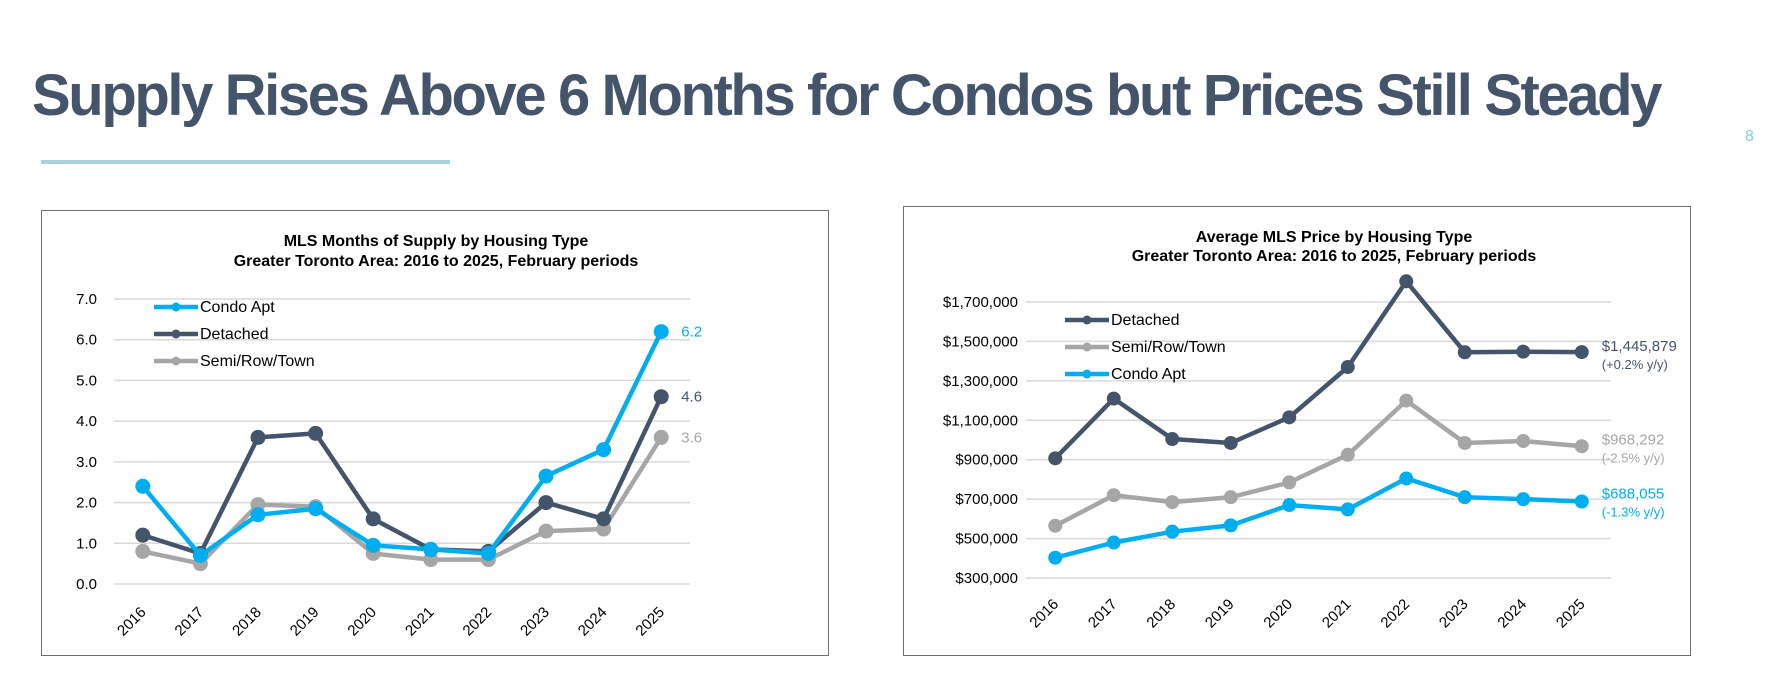 This screenshot has height=680, width=1772. I want to click on y-tick-label: 2.0, so click(86, 503).